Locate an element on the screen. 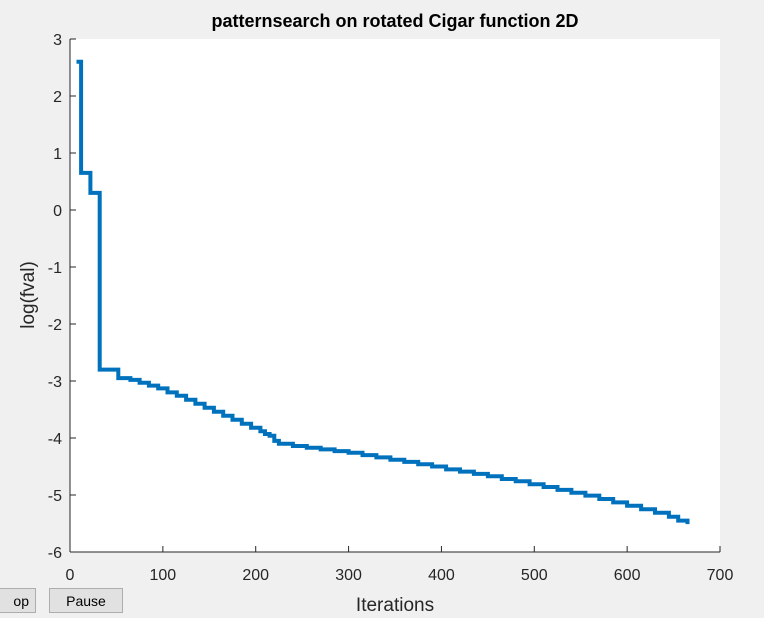 Image resolution: width=764 pixels, height=618 pixels. pause-button: Pause is located at coordinates (86, 600).